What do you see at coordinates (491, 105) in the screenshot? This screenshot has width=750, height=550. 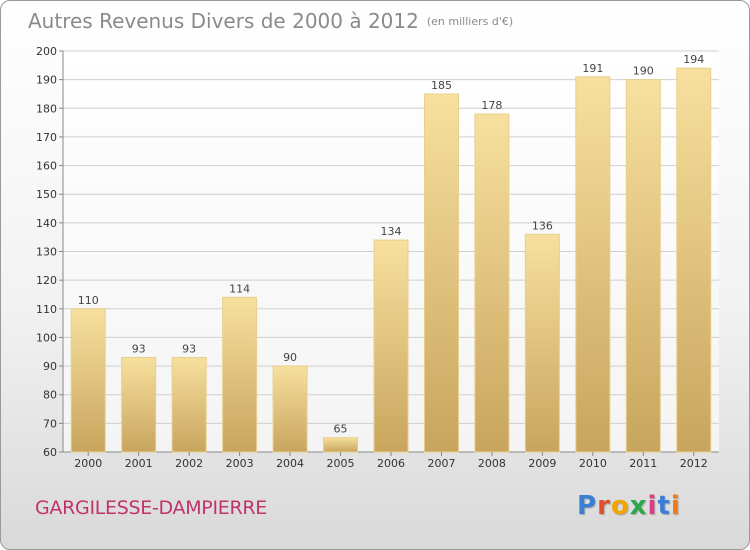 I see `bar-value-label: 178` at bounding box center [491, 105].